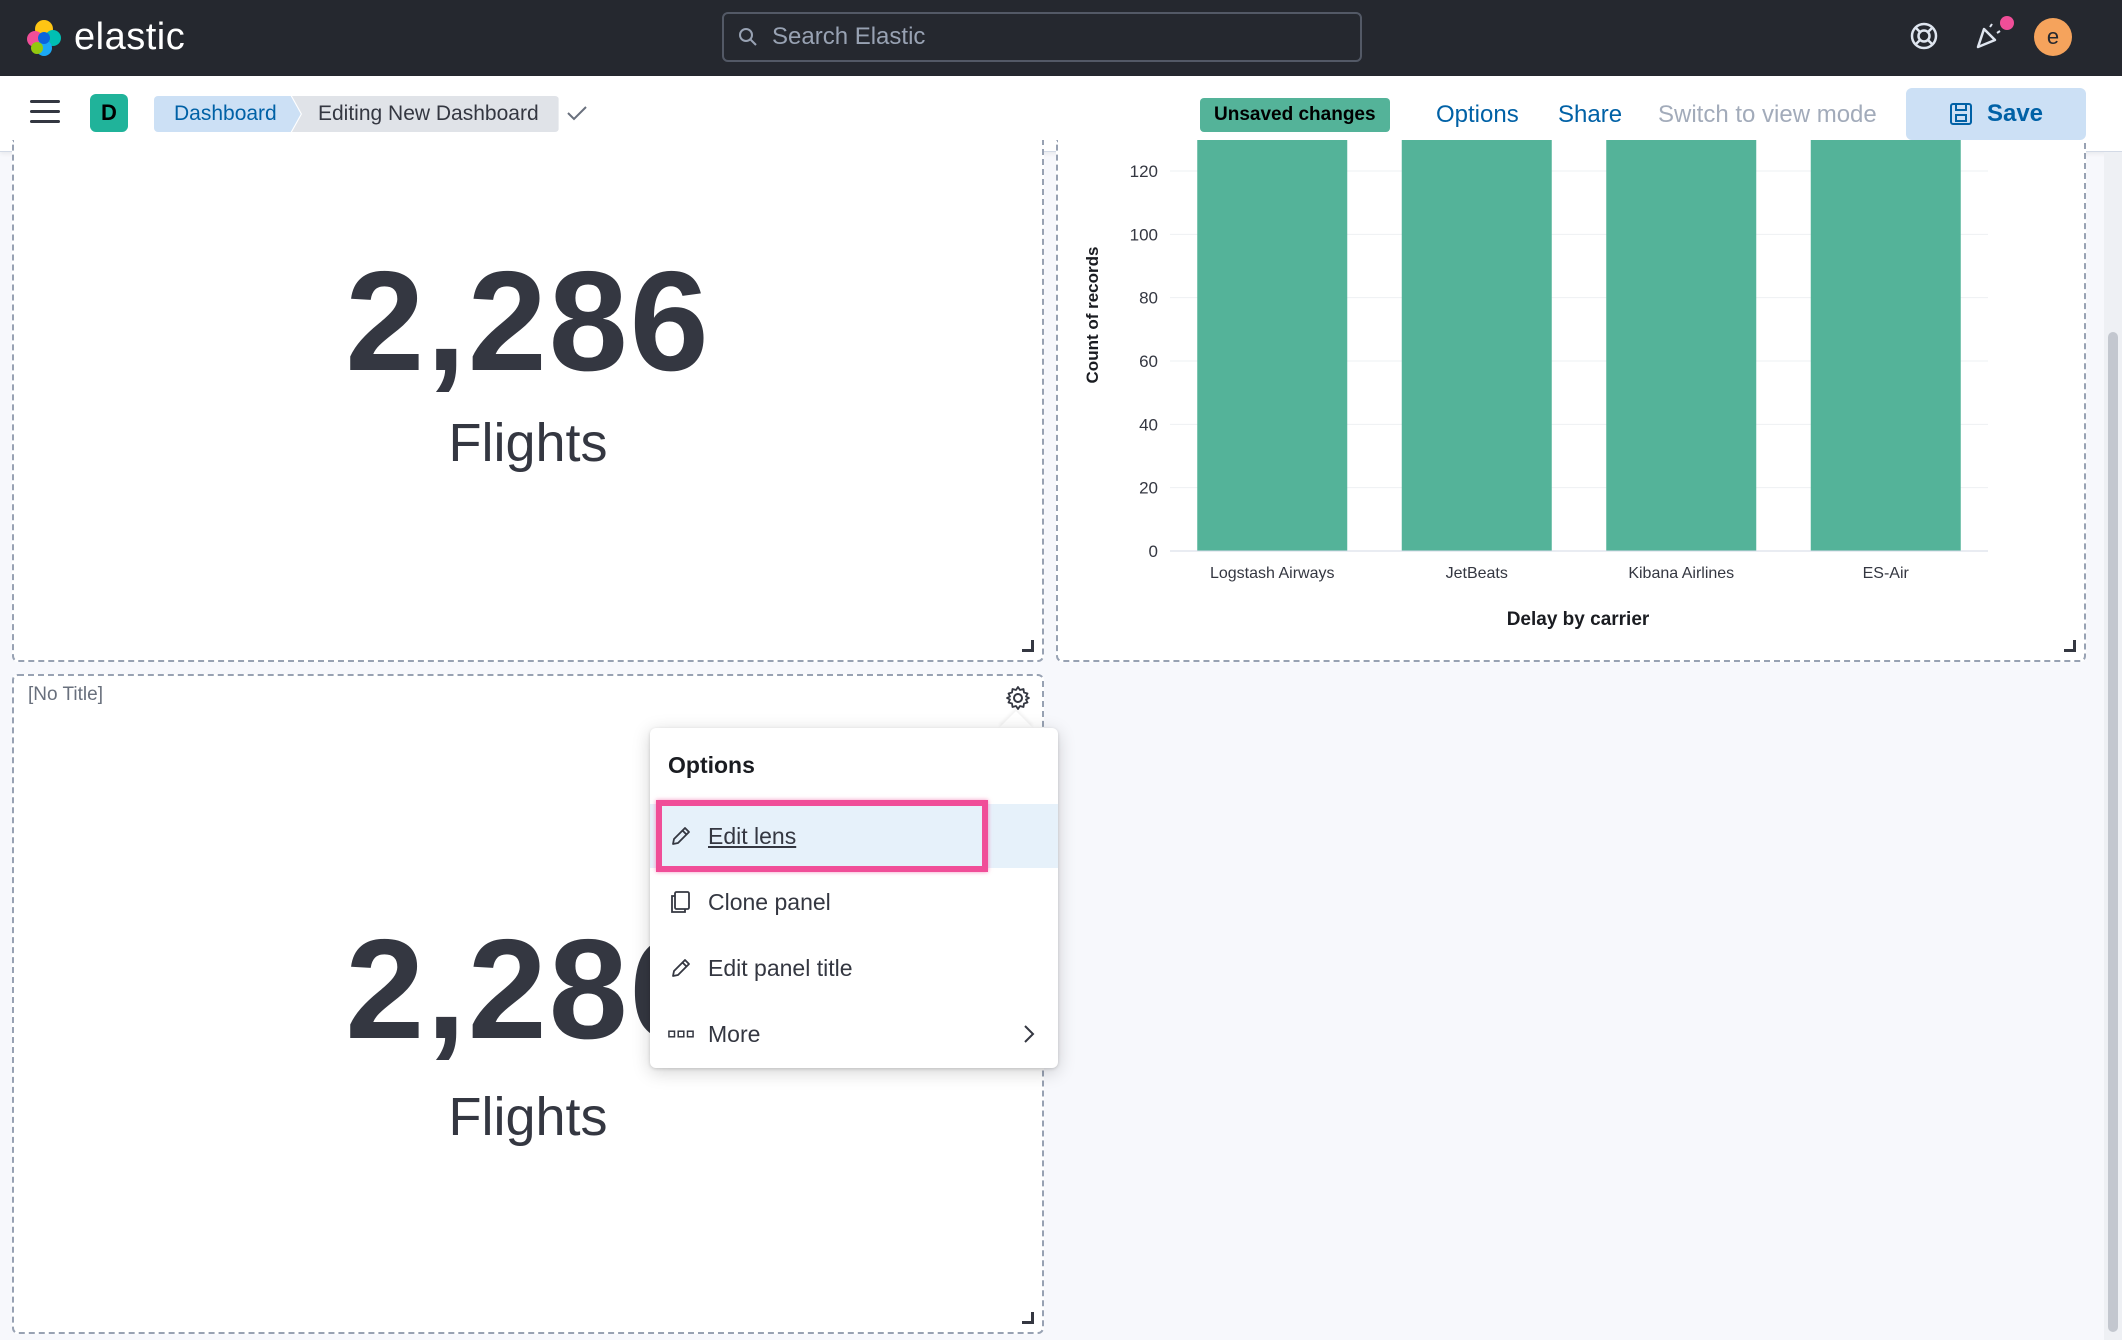 This screenshot has height=1340, width=2122. Describe the element at coordinates (227, 114) in the screenshot. I see `breadcrumb-dashboard: Dashboard` at that location.